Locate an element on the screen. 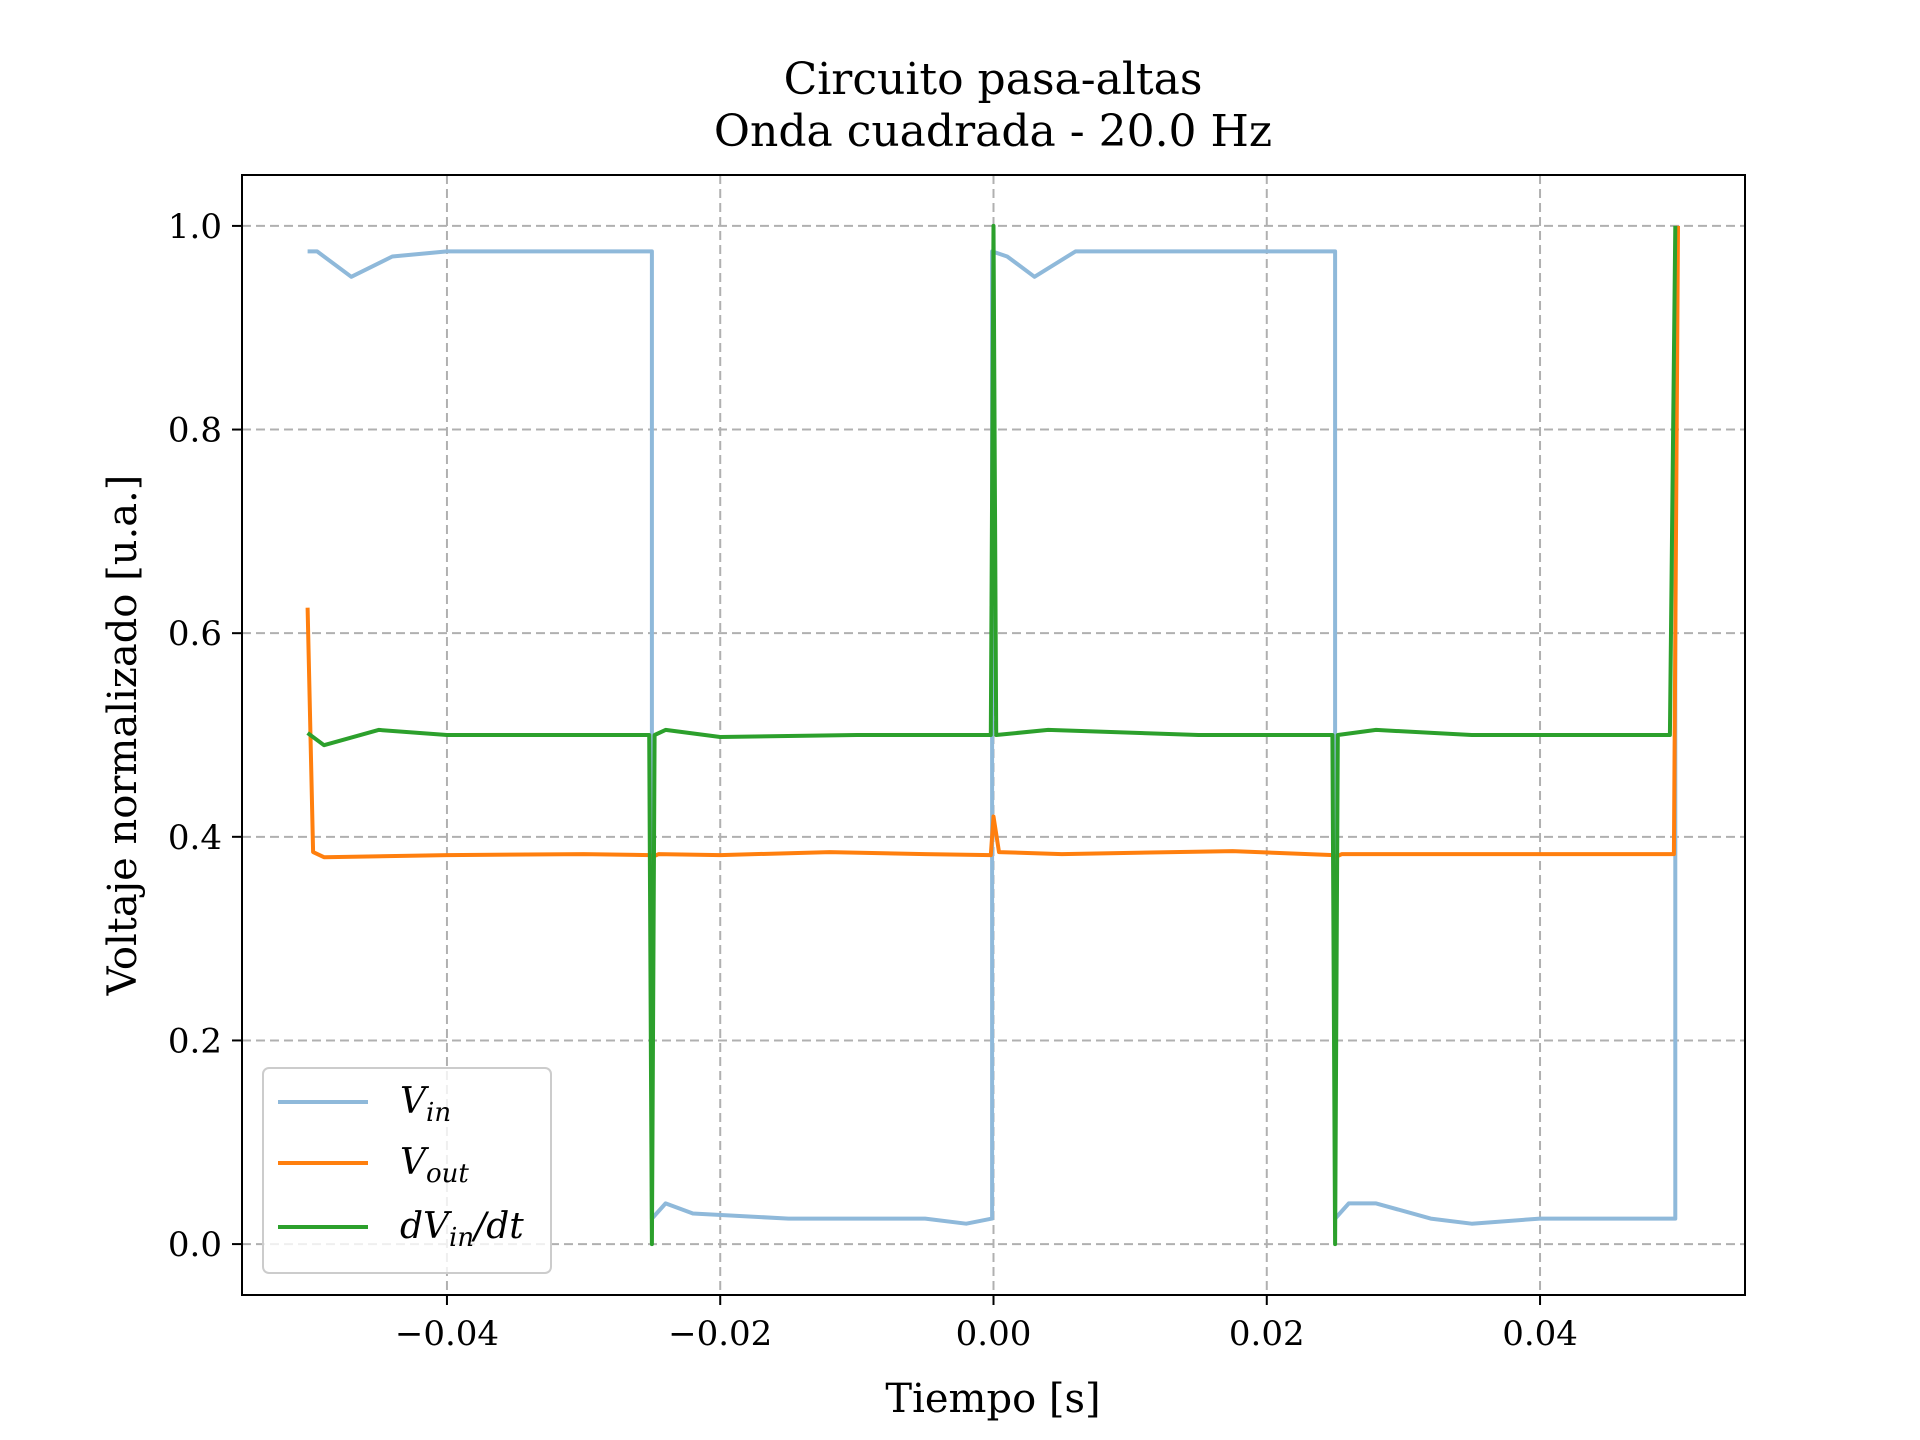  x-tick-label: 0.02 is located at coordinates (1267, 1334).